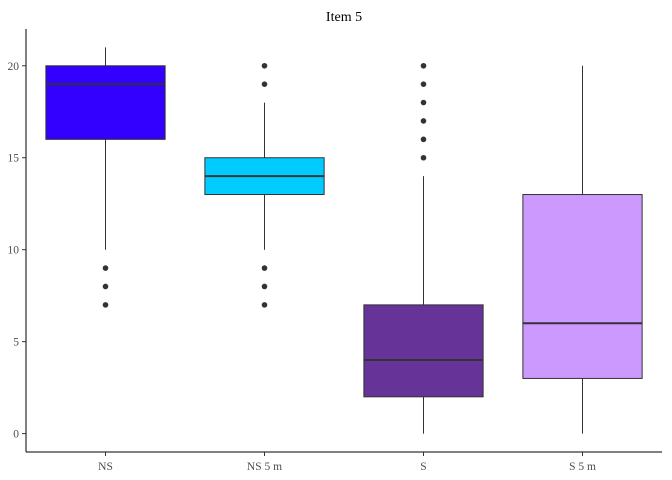 Image resolution: width=672 pixels, height=480 pixels. I want to click on x-tick-label: NS, so click(105, 467).